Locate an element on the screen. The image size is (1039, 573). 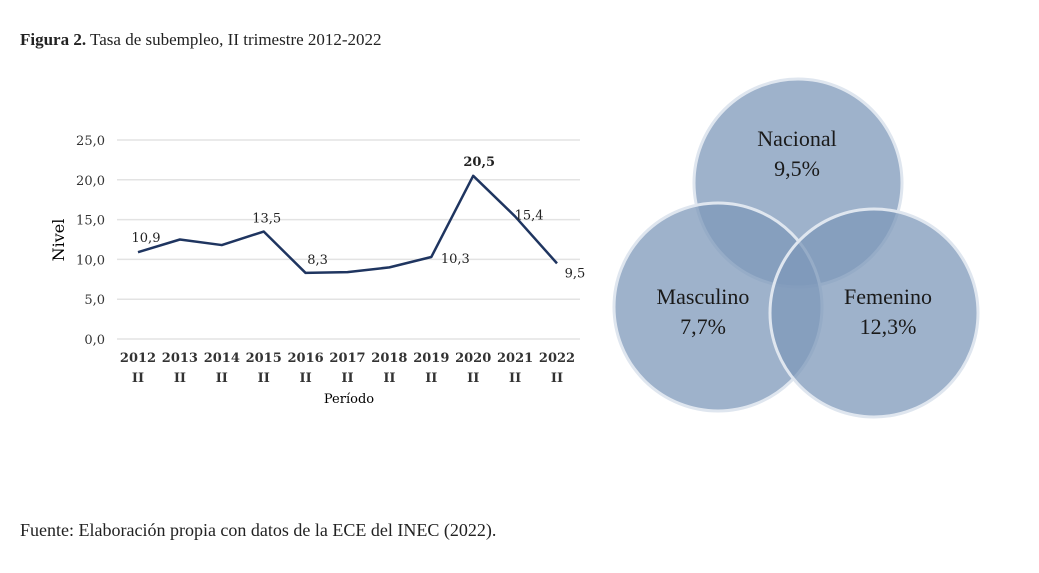
venn-set-name: Masculino is located at coordinates (703, 296).